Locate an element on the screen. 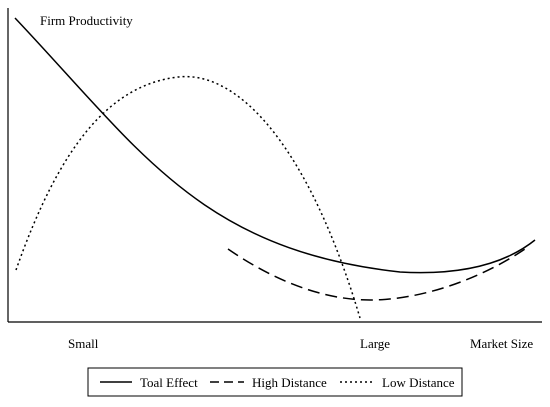  legend-box is located at coordinates (275, 382).